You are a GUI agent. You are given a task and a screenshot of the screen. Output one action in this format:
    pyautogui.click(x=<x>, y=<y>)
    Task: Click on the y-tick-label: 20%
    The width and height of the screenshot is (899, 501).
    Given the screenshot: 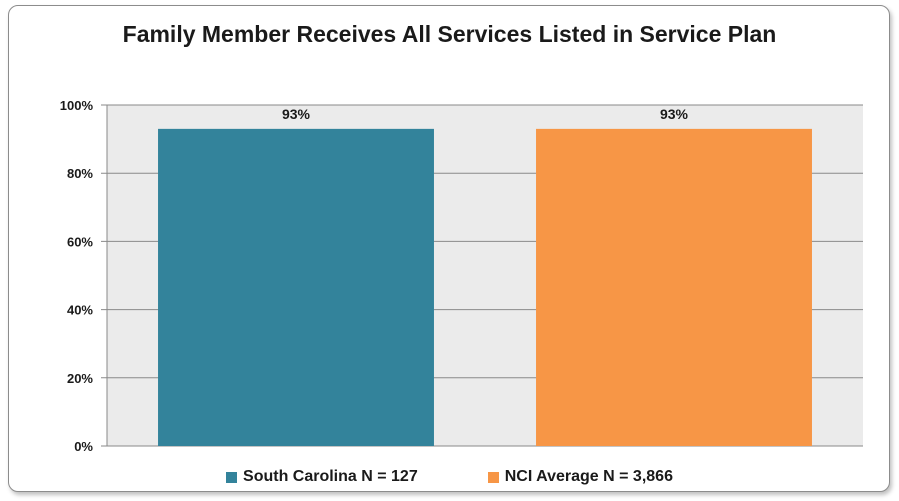 What is the action you would take?
    pyautogui.click(x=80, y=378)
    